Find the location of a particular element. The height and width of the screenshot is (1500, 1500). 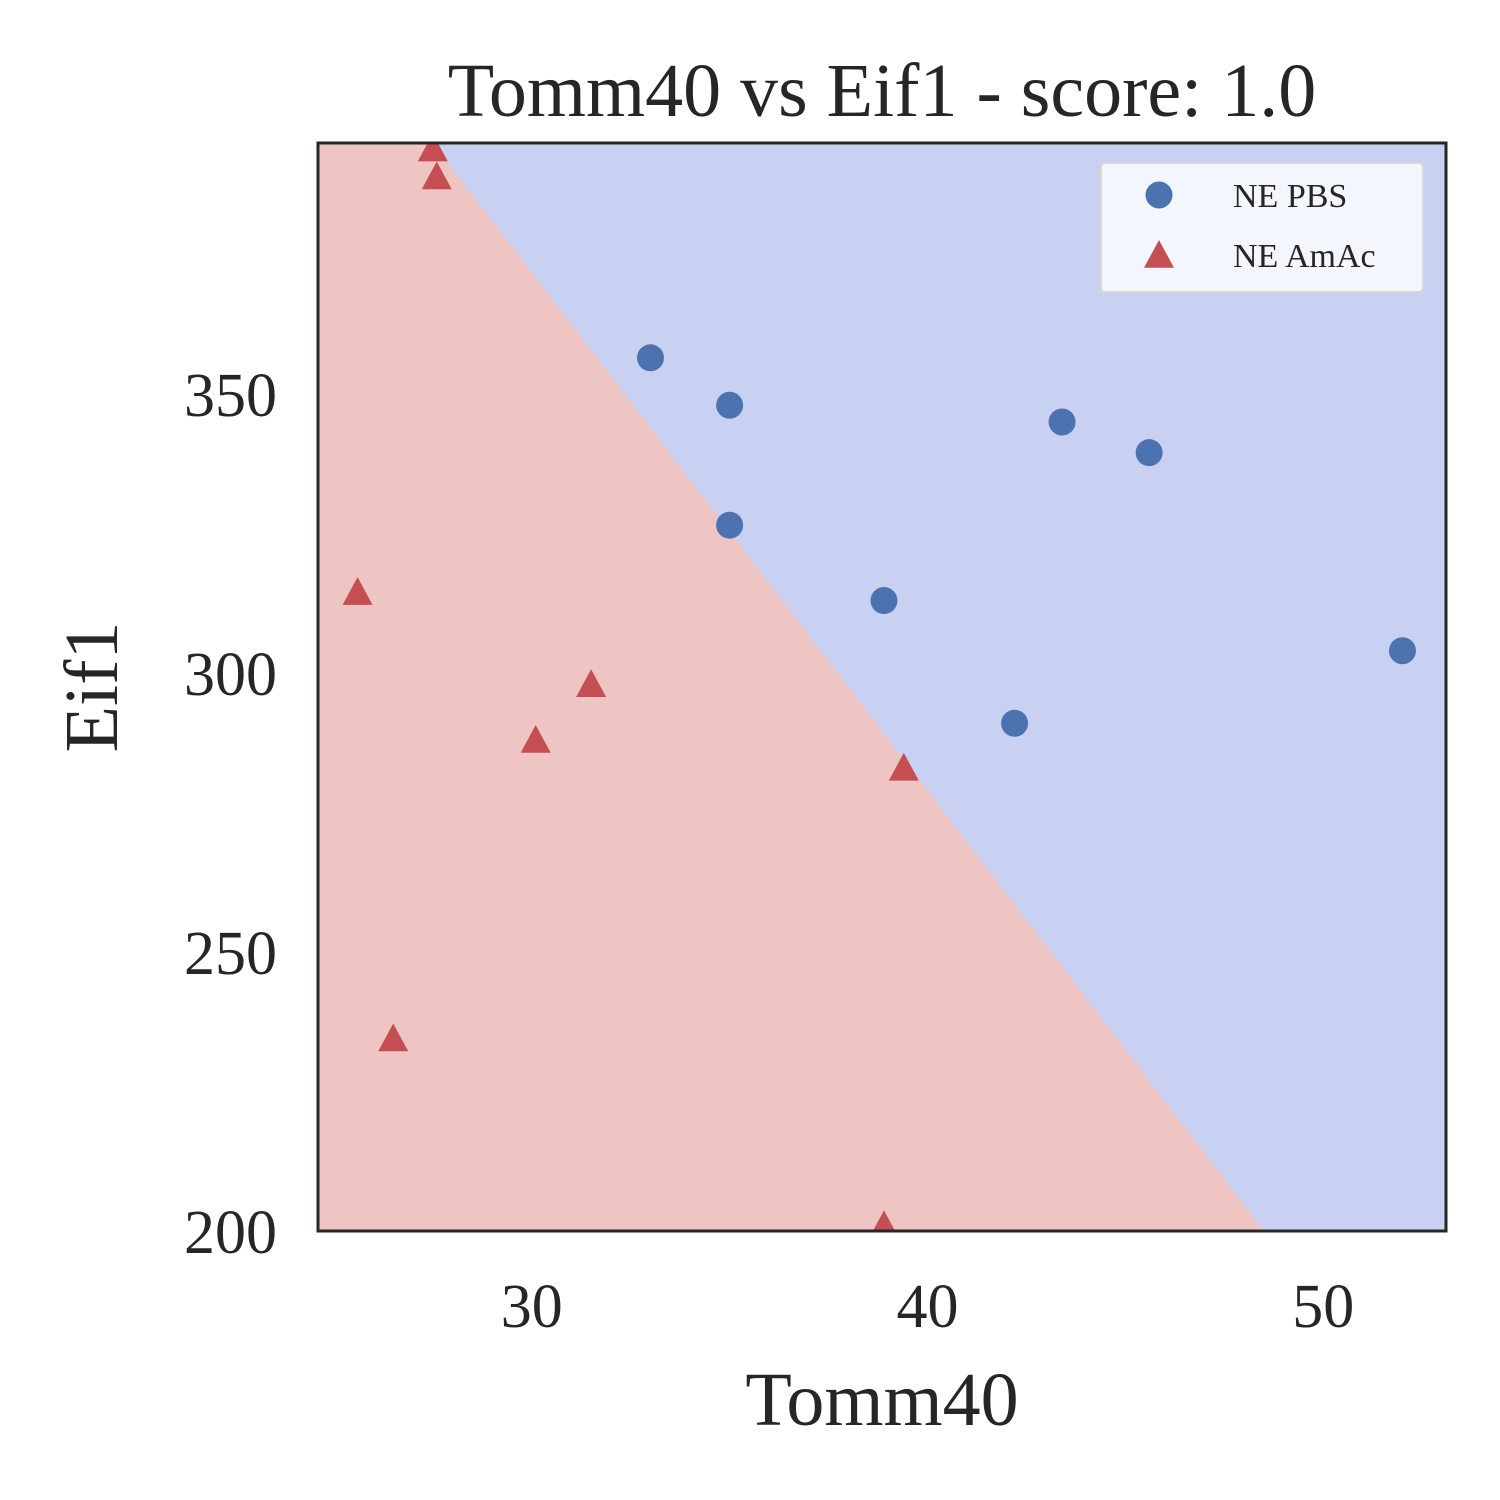

x-tick-40: 40 is located at coordinates (928, 1307).